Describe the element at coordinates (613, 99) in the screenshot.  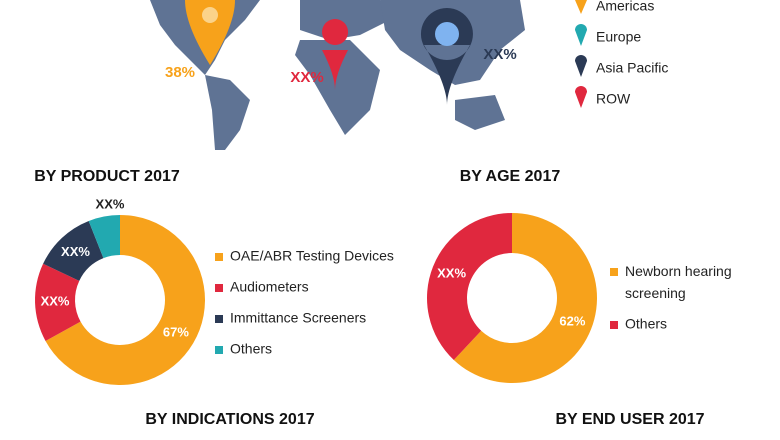
I see `legend-label: ROW` at that location.